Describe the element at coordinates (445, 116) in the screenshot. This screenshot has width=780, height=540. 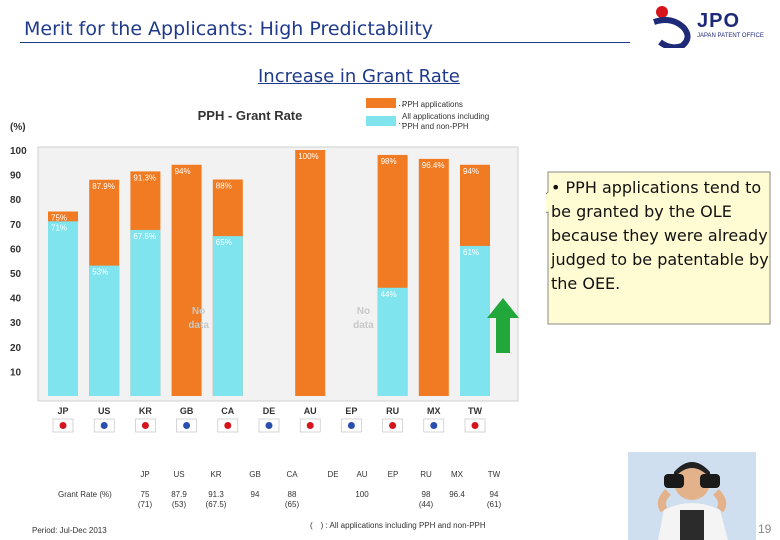
I see `legend-label-all-line1: All applications including` at that location.